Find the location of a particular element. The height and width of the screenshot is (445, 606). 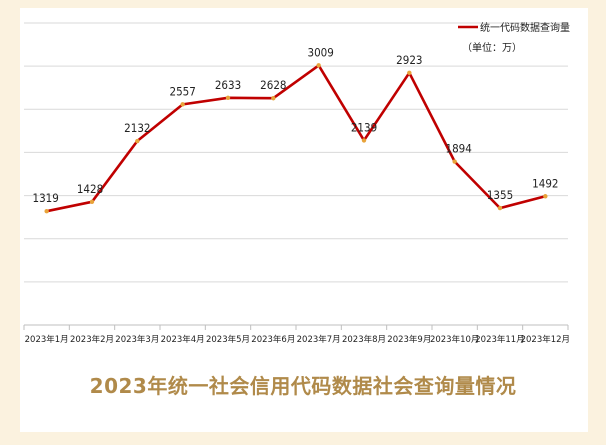

legend-label: 统一代码数据查询量 is located at coordinates (525, 27).